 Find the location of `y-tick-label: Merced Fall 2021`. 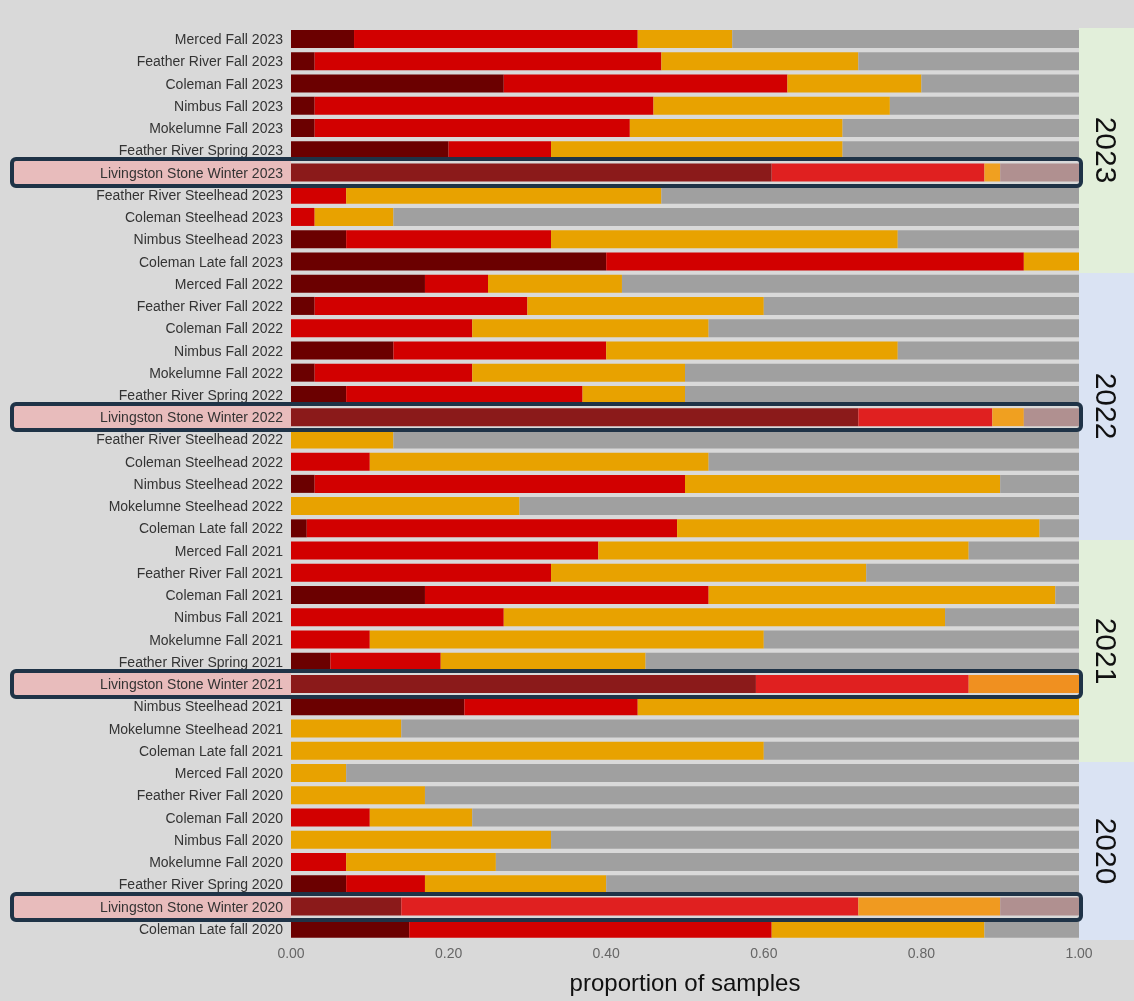

y-tick-label: Merced Fall 2021 is located at coordinates (229, 550).